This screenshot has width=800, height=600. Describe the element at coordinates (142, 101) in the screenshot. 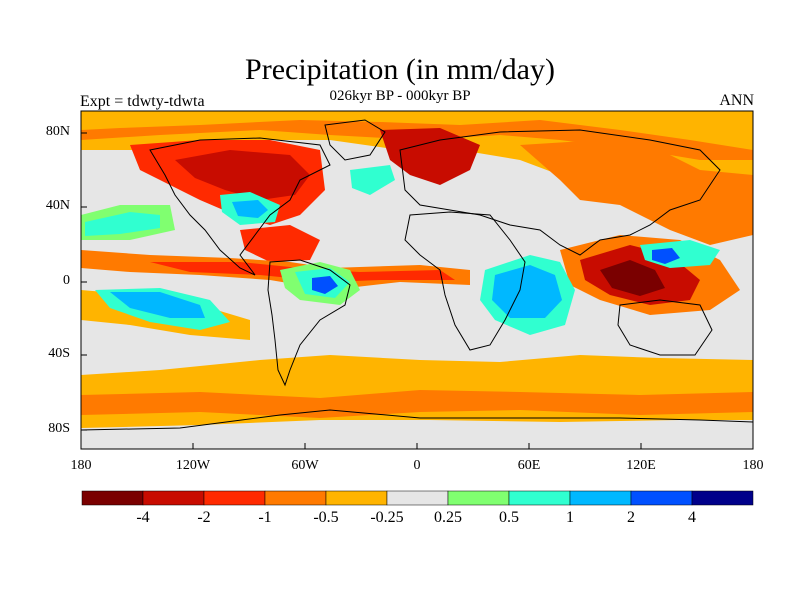

I see `experiment-label: Expt = tdwty-tdwta` at that location.